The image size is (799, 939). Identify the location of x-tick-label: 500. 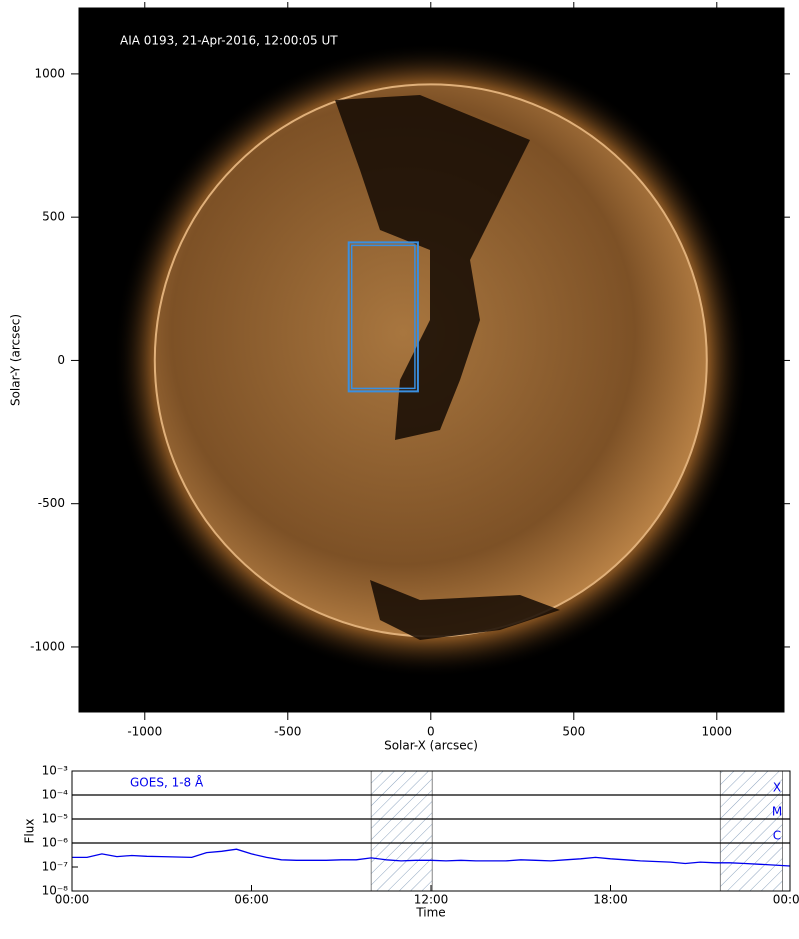
(573, 732).